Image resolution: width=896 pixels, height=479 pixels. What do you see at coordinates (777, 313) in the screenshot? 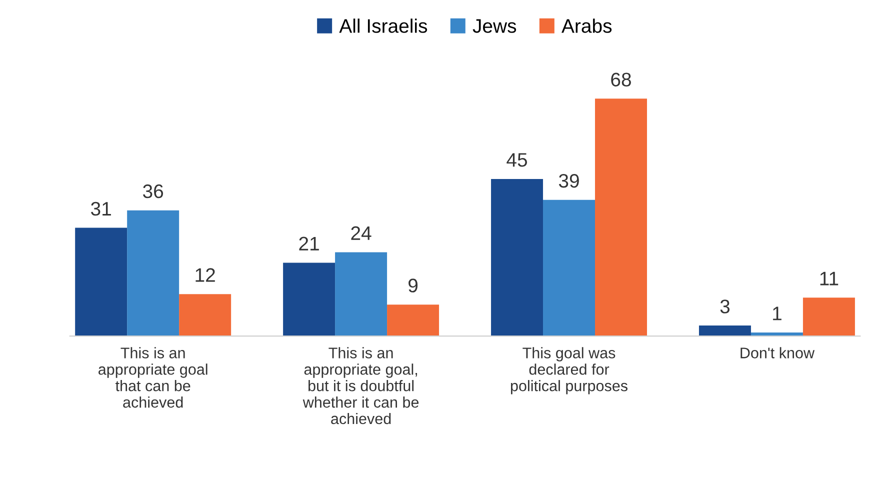
I see `data-label: 1` at bounding box center [777, 313].